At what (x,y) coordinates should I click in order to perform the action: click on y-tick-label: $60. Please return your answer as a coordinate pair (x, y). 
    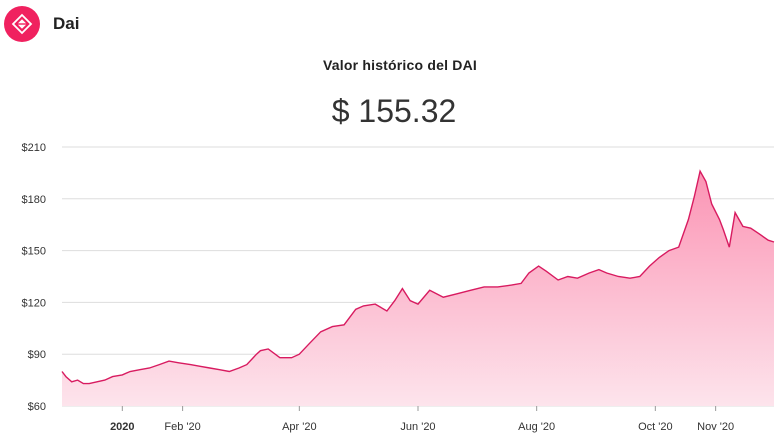
    Looking at the image, I should click on (37, 407).